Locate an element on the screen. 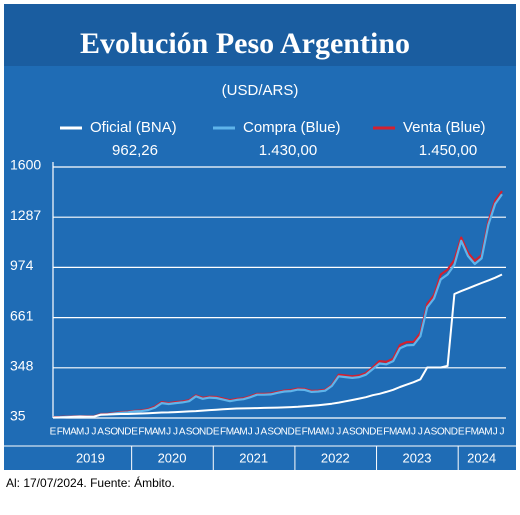 This screenshot has height=515, width=520. y-tick-label: 1600 is located at coordinates (25, 165).